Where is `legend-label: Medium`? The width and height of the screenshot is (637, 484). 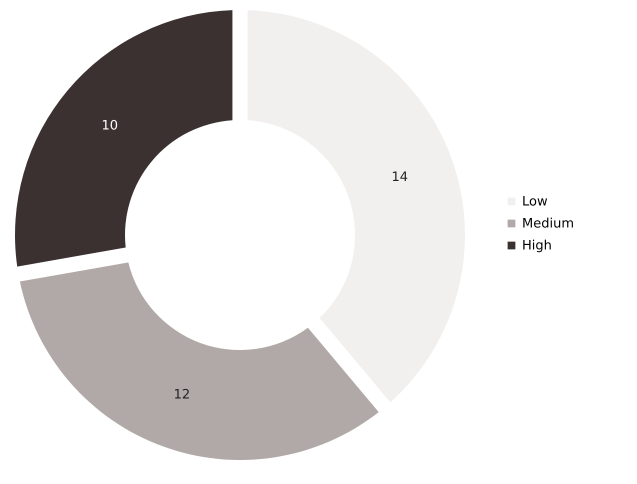
legend-label: Medium is located at coordinates (548, 224).